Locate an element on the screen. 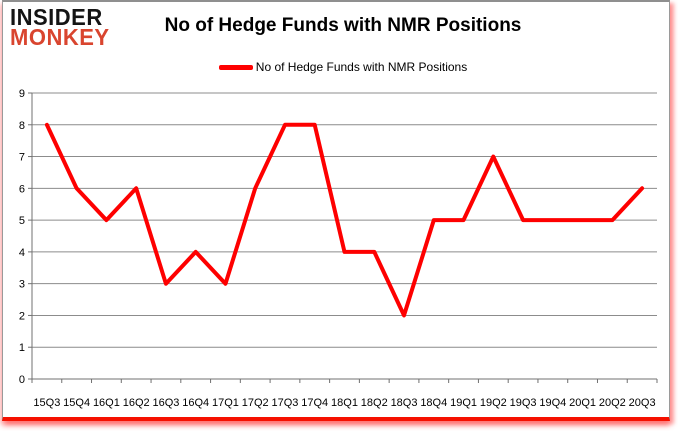 This screenshot has height=431, width=678. x-axis-label: 20Q3 is located at coordinates (642, 403).